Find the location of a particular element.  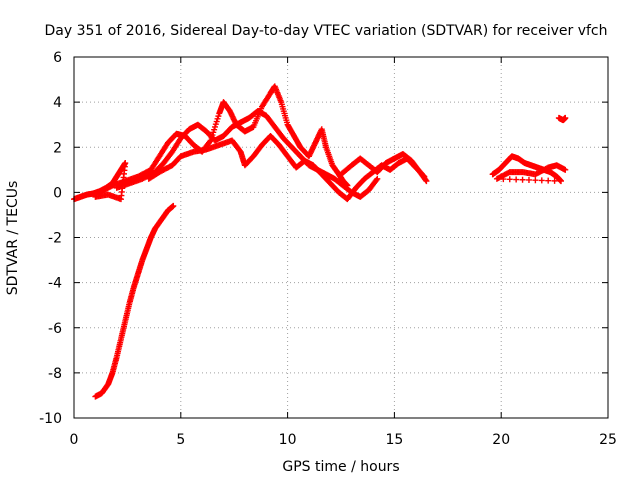

y-tick-label: 0 is located at coordinates (57, 193).